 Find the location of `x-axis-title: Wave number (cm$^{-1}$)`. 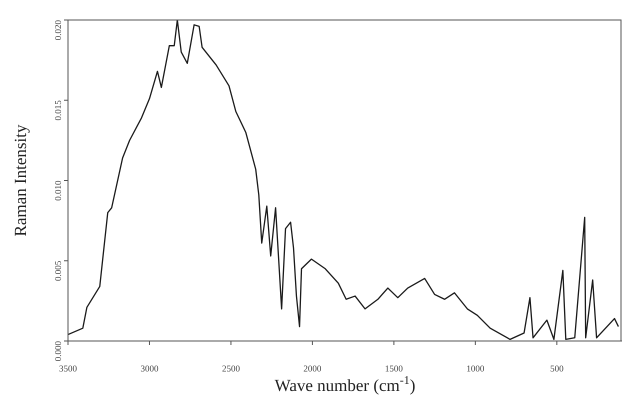

x-axis-title: Wave number (cm$^{-1}$) is located at coordinates (345, 384).